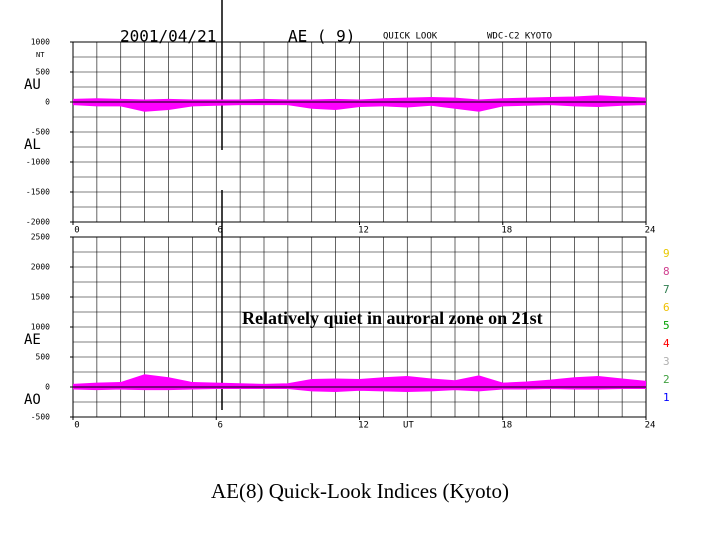  What do you see at coordinates (32, 145) in the screenshot?
I see `series-name: AL` at bounding box center [32, 145].